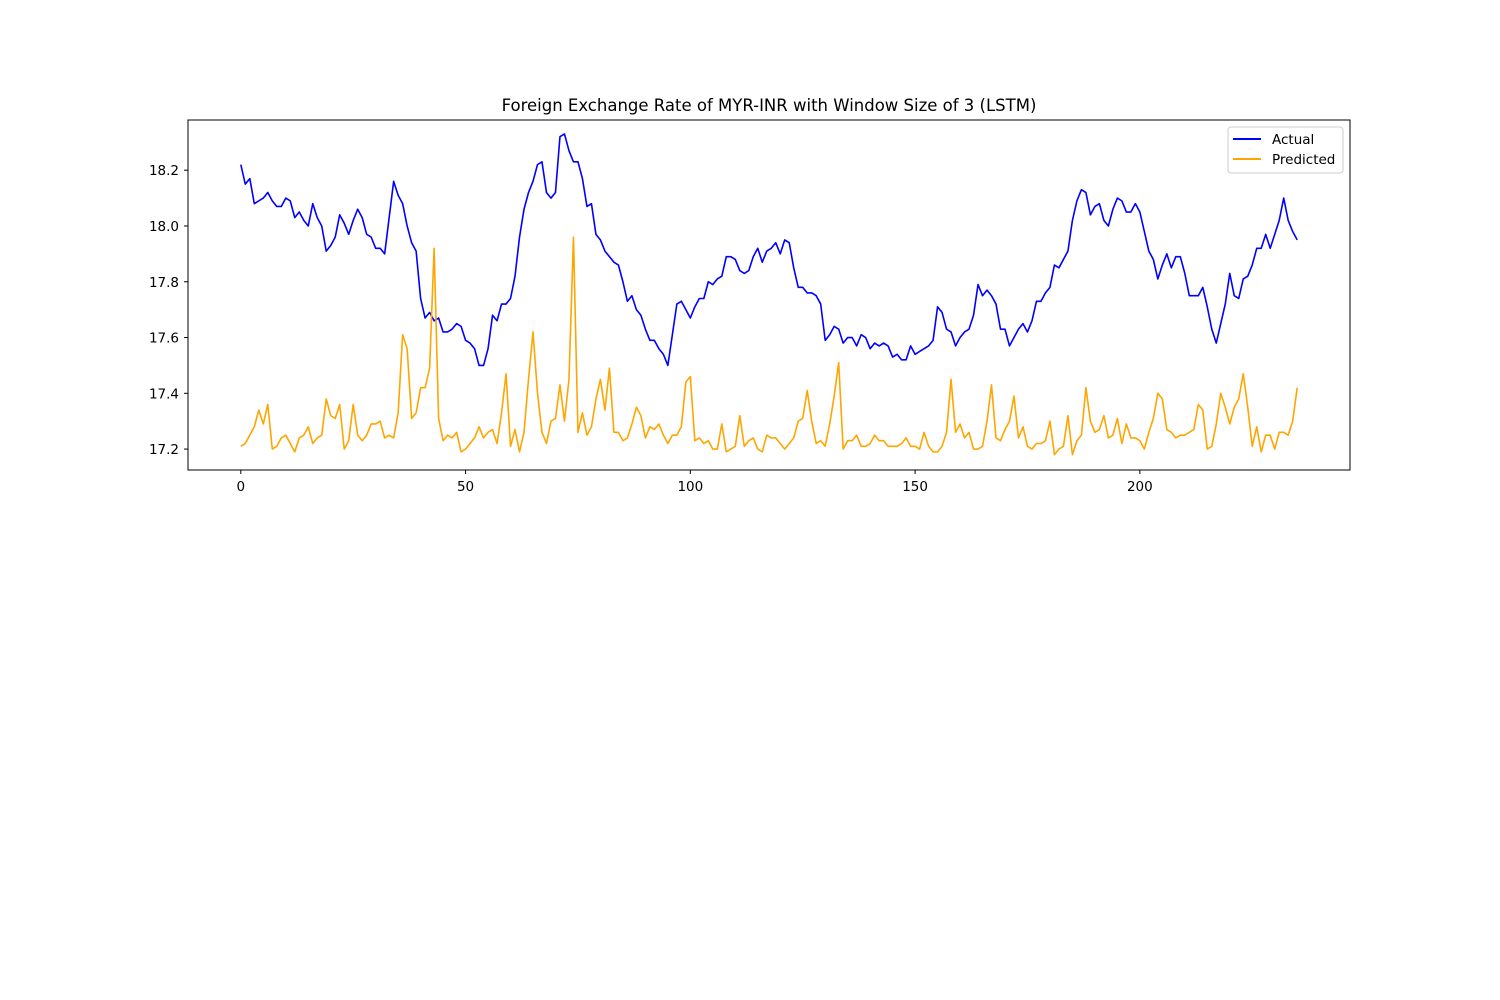  I want to click on legend-label-predicted: Predicted, so click(1303, 160).